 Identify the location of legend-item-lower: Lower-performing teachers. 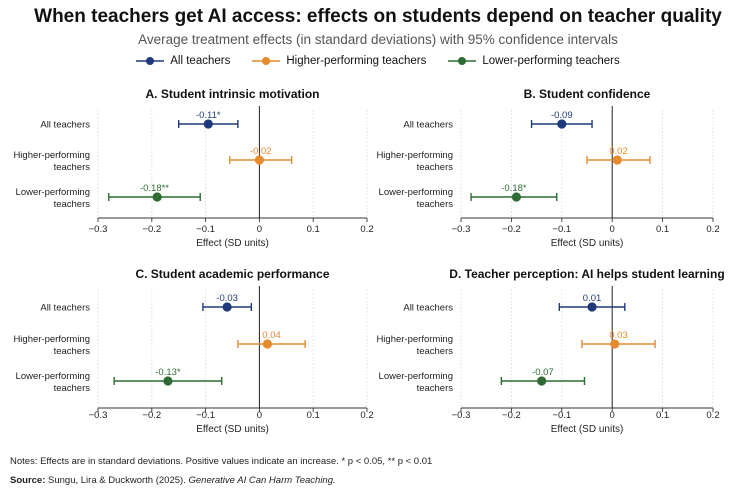
(534, 61).